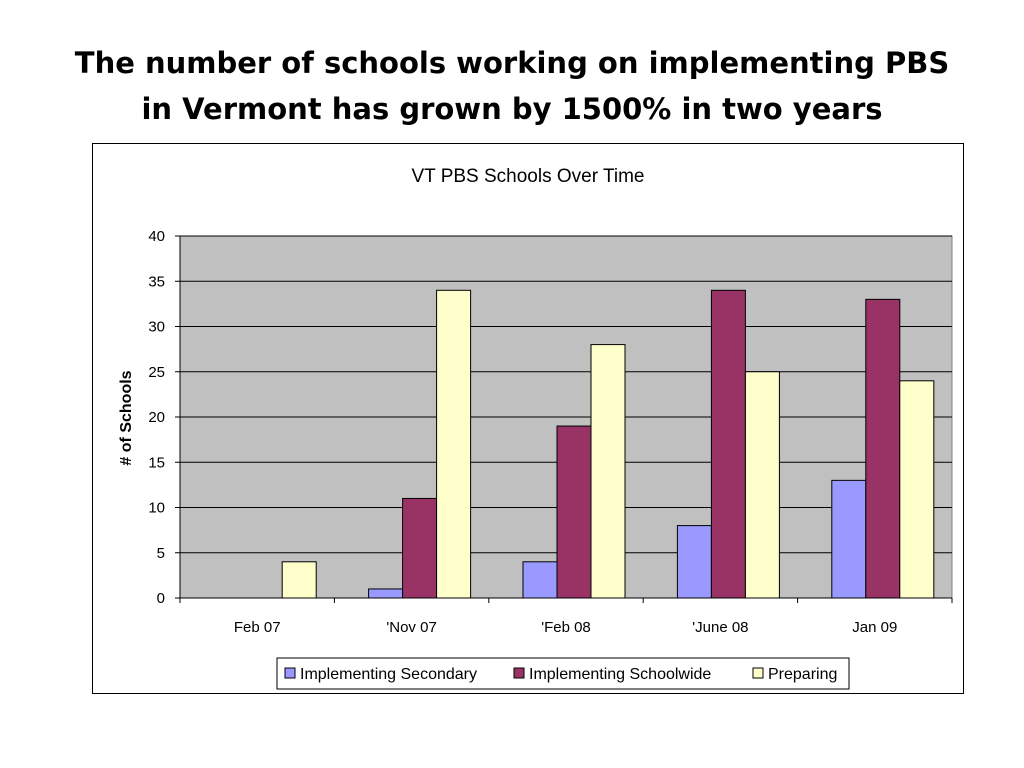 The width and height of the screenshot is (1024, 768). What do you see at coordinates (156, 417) in the screenshot?
I see `y-tick-label: 20` at bounding box center [156, 417].